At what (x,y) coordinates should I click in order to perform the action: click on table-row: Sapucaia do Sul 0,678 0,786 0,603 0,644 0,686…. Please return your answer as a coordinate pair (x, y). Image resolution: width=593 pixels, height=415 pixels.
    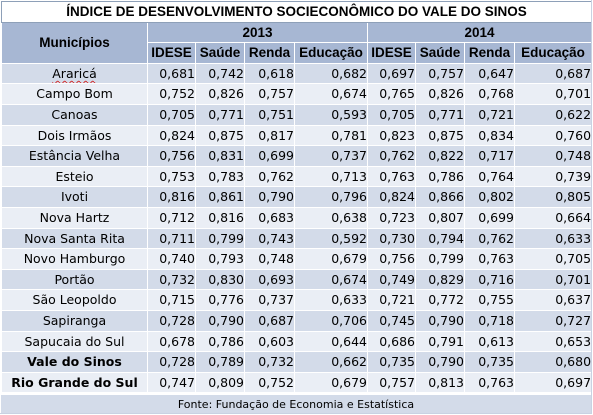
    Looking at the image, I should click on (297, 341).